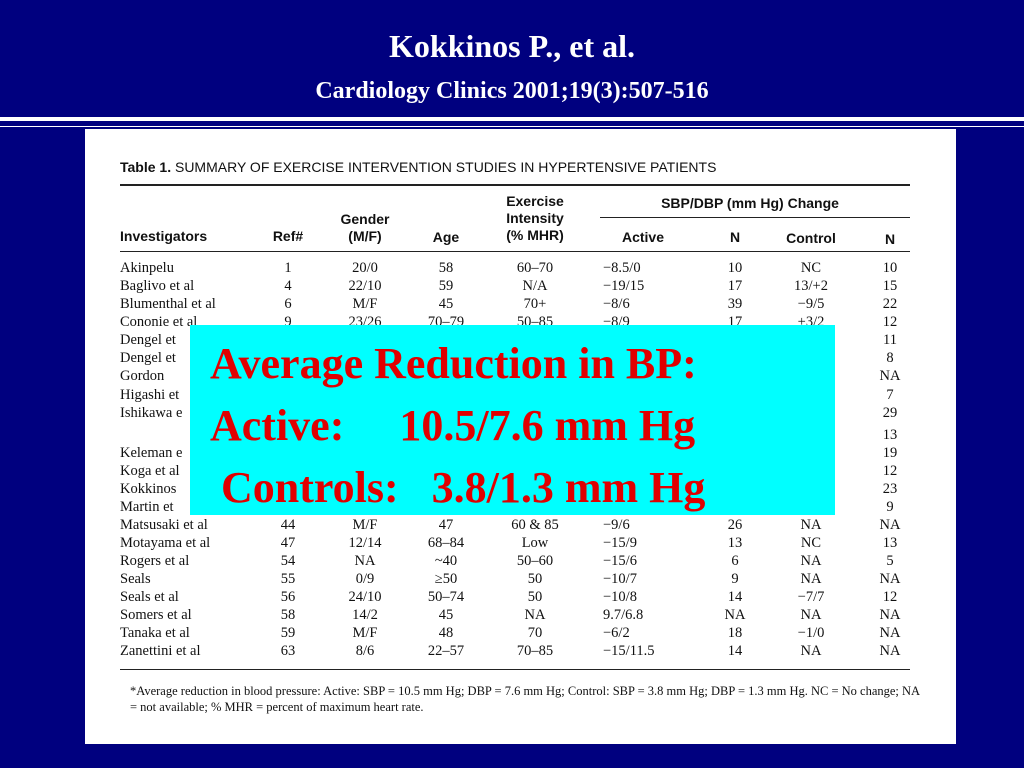 Image resolution: width=1024 pixels, height=768 pixels. What do you see at coordinates (520, 395) in the screenshot?
I see `table-row: Higashi et 7` at bounding box center [520, 395].